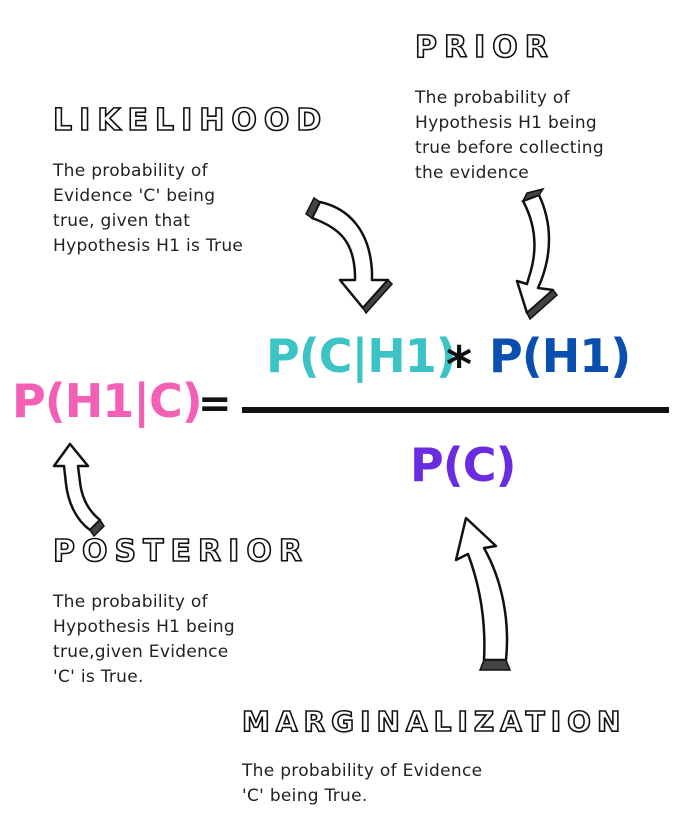  What do you see at coordinates (472, 173) in the screenshot?
I see `prior-line: the evidence` at bounding box center [472, 173].